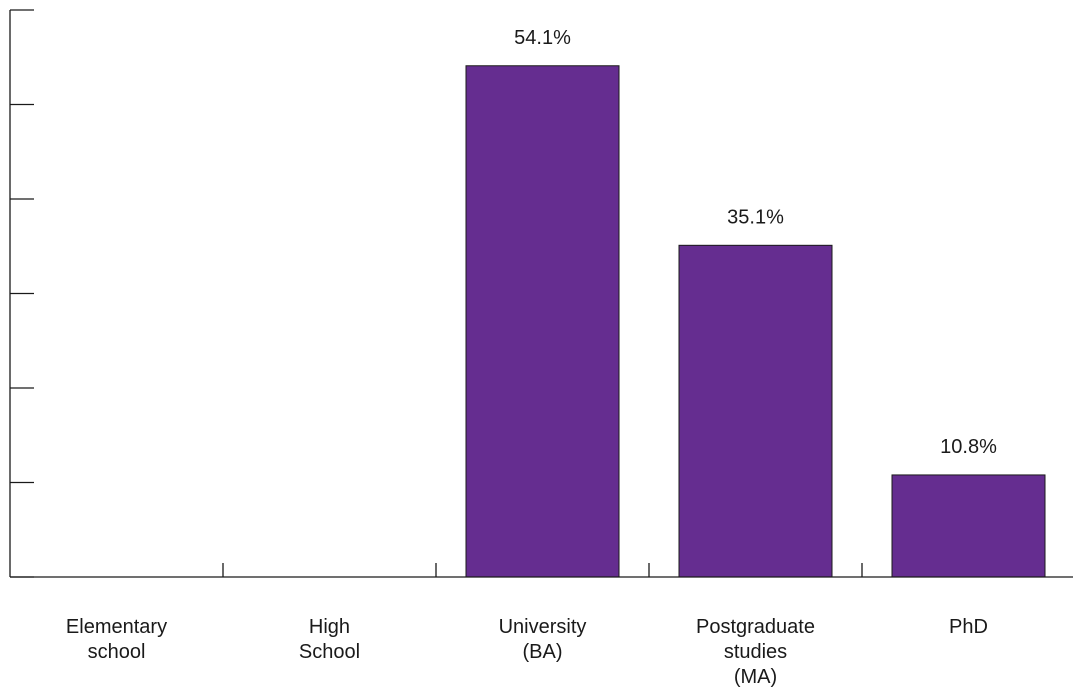 This screenshot has height=700, width=1073. What do you see at coordinates (22, 293) in the screenshot?
I see `y-axis-ticks` at bounding box center [22, 293].